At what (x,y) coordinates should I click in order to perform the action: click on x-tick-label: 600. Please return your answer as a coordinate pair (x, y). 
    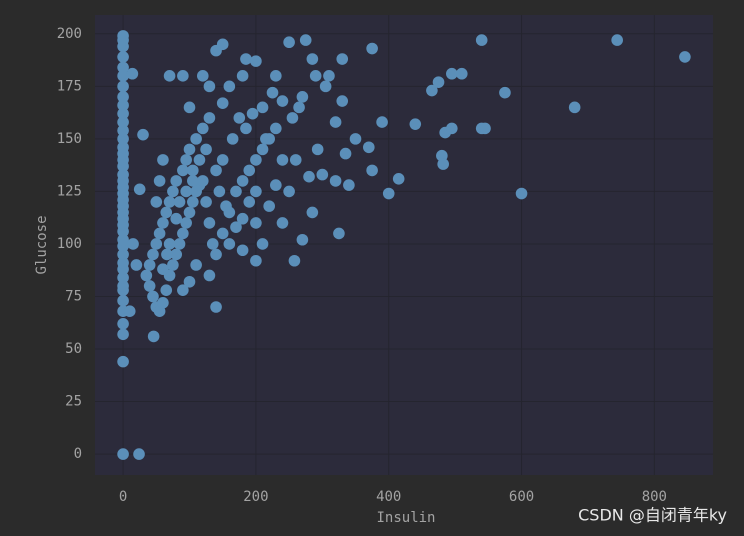
    Looking at the image, I should click on (521, 497).